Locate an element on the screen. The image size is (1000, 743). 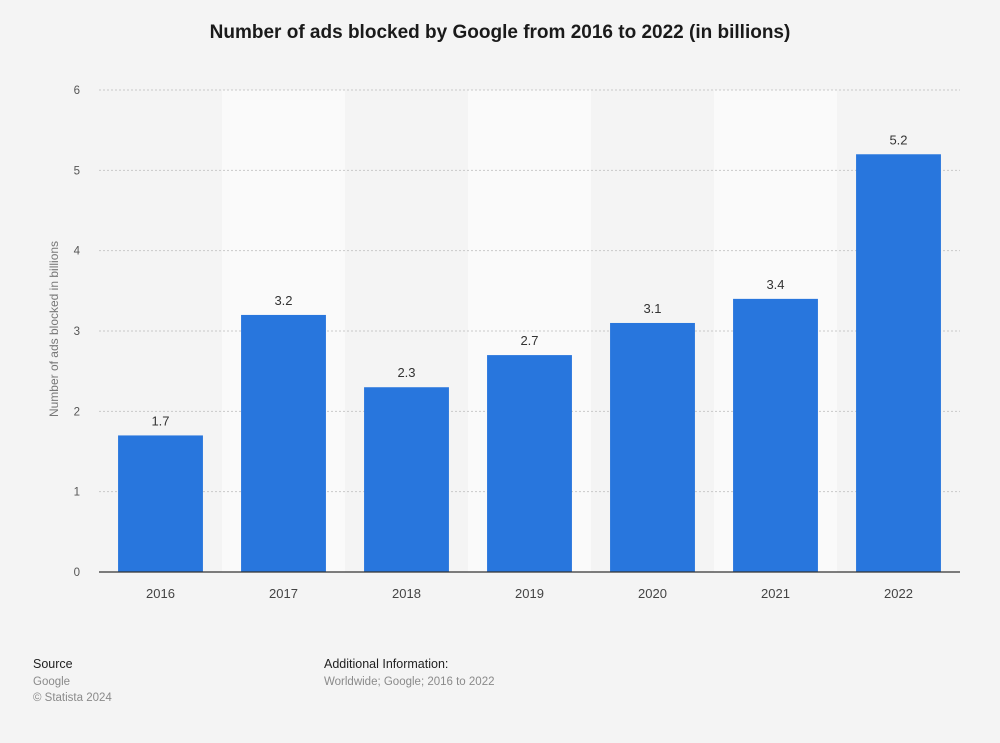
value-label: 1.7 is located at coordinates (160, 420).